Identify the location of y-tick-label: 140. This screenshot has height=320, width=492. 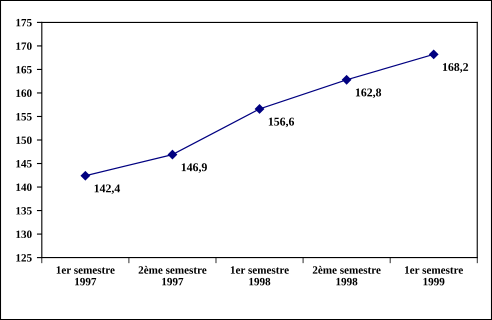
(24, 188).